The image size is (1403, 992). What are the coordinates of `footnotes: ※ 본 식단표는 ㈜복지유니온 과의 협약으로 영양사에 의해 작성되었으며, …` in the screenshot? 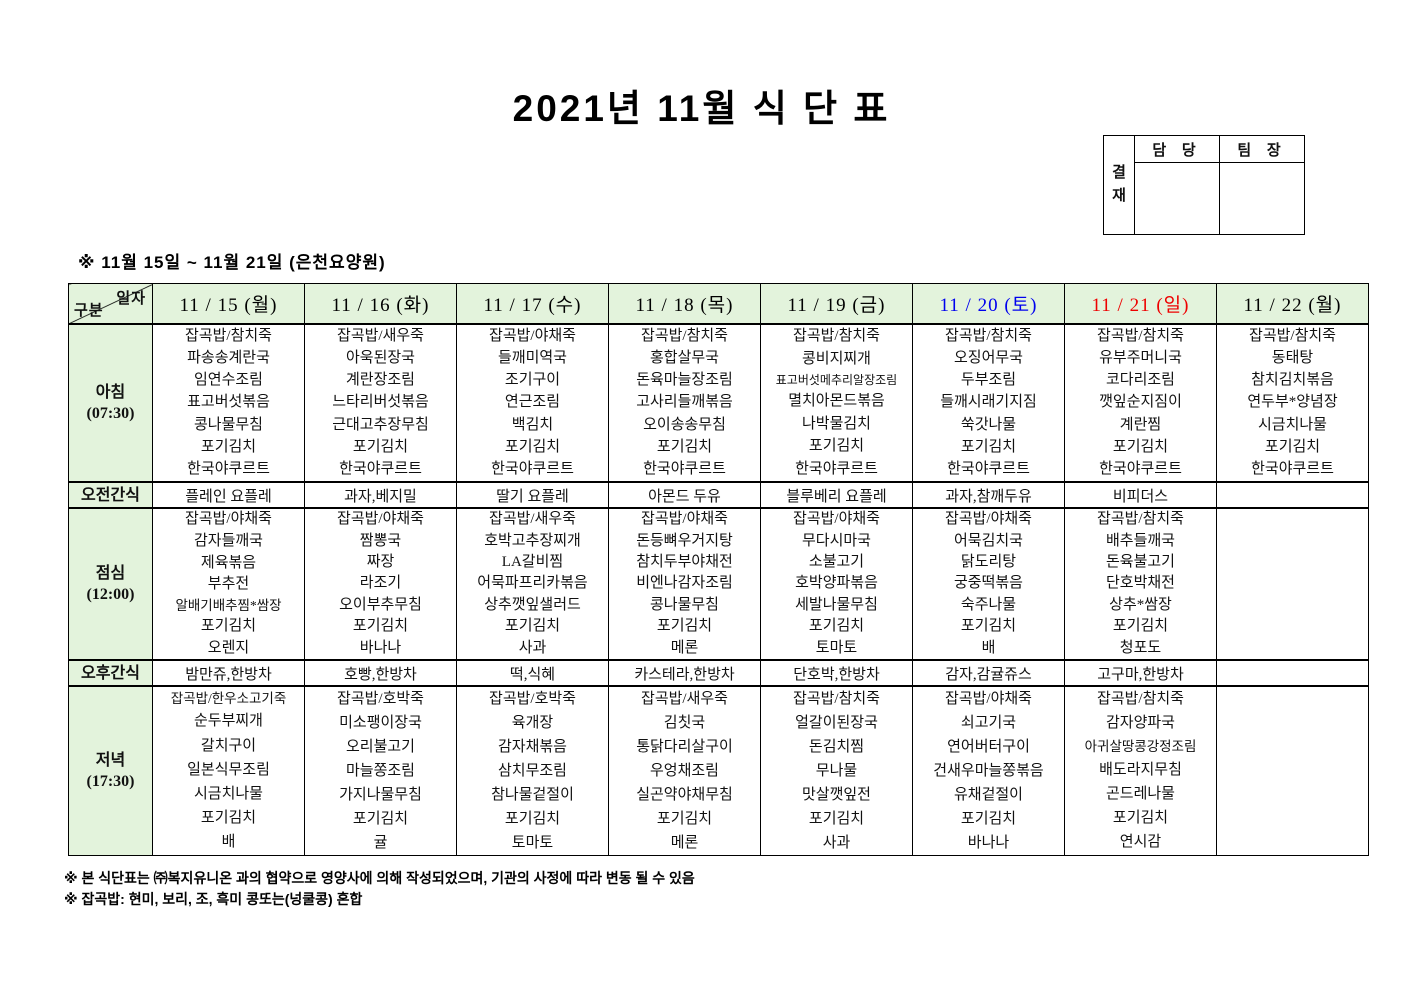 It's located at (379, 889).